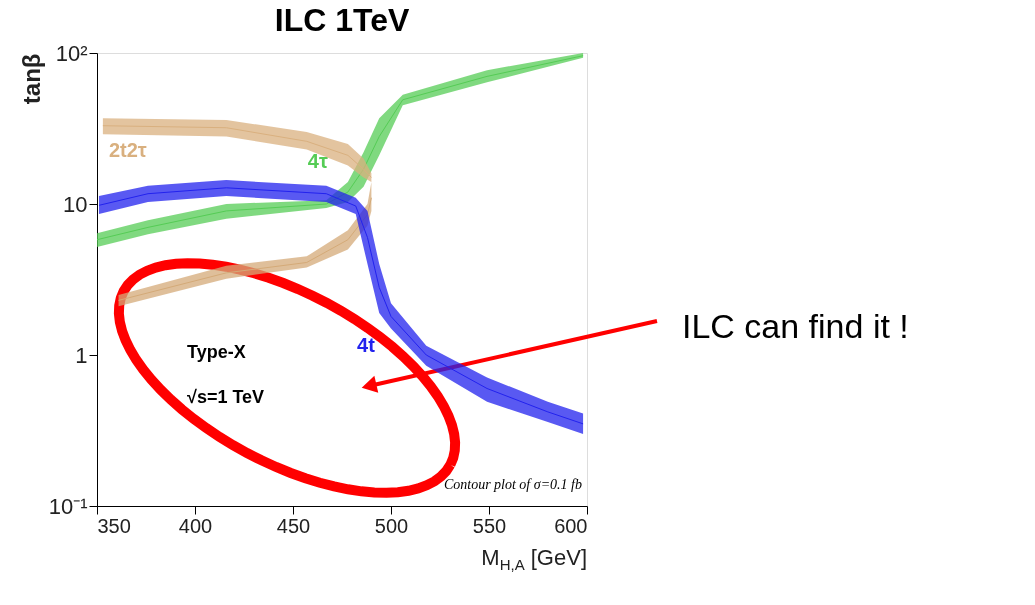  I want to click on x-tick-label: 600, so click(571, 525).